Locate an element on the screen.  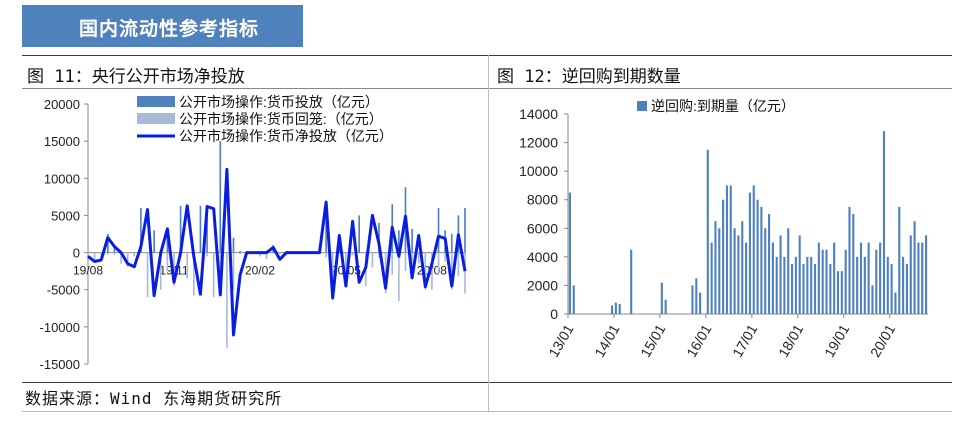
chart1-y-tick-label: -5000 is located at coordinates (63, 290).